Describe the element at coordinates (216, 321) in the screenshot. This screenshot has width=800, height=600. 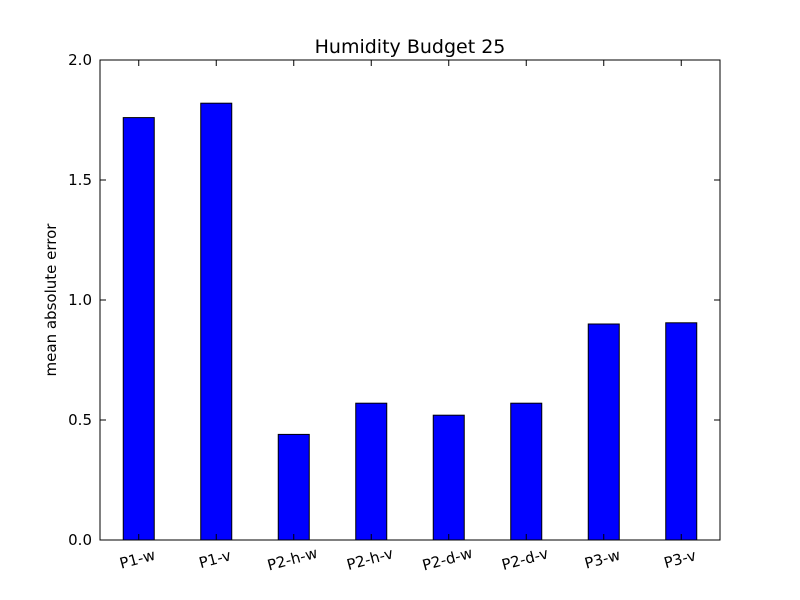
I see `bar-P1-v` at that location.